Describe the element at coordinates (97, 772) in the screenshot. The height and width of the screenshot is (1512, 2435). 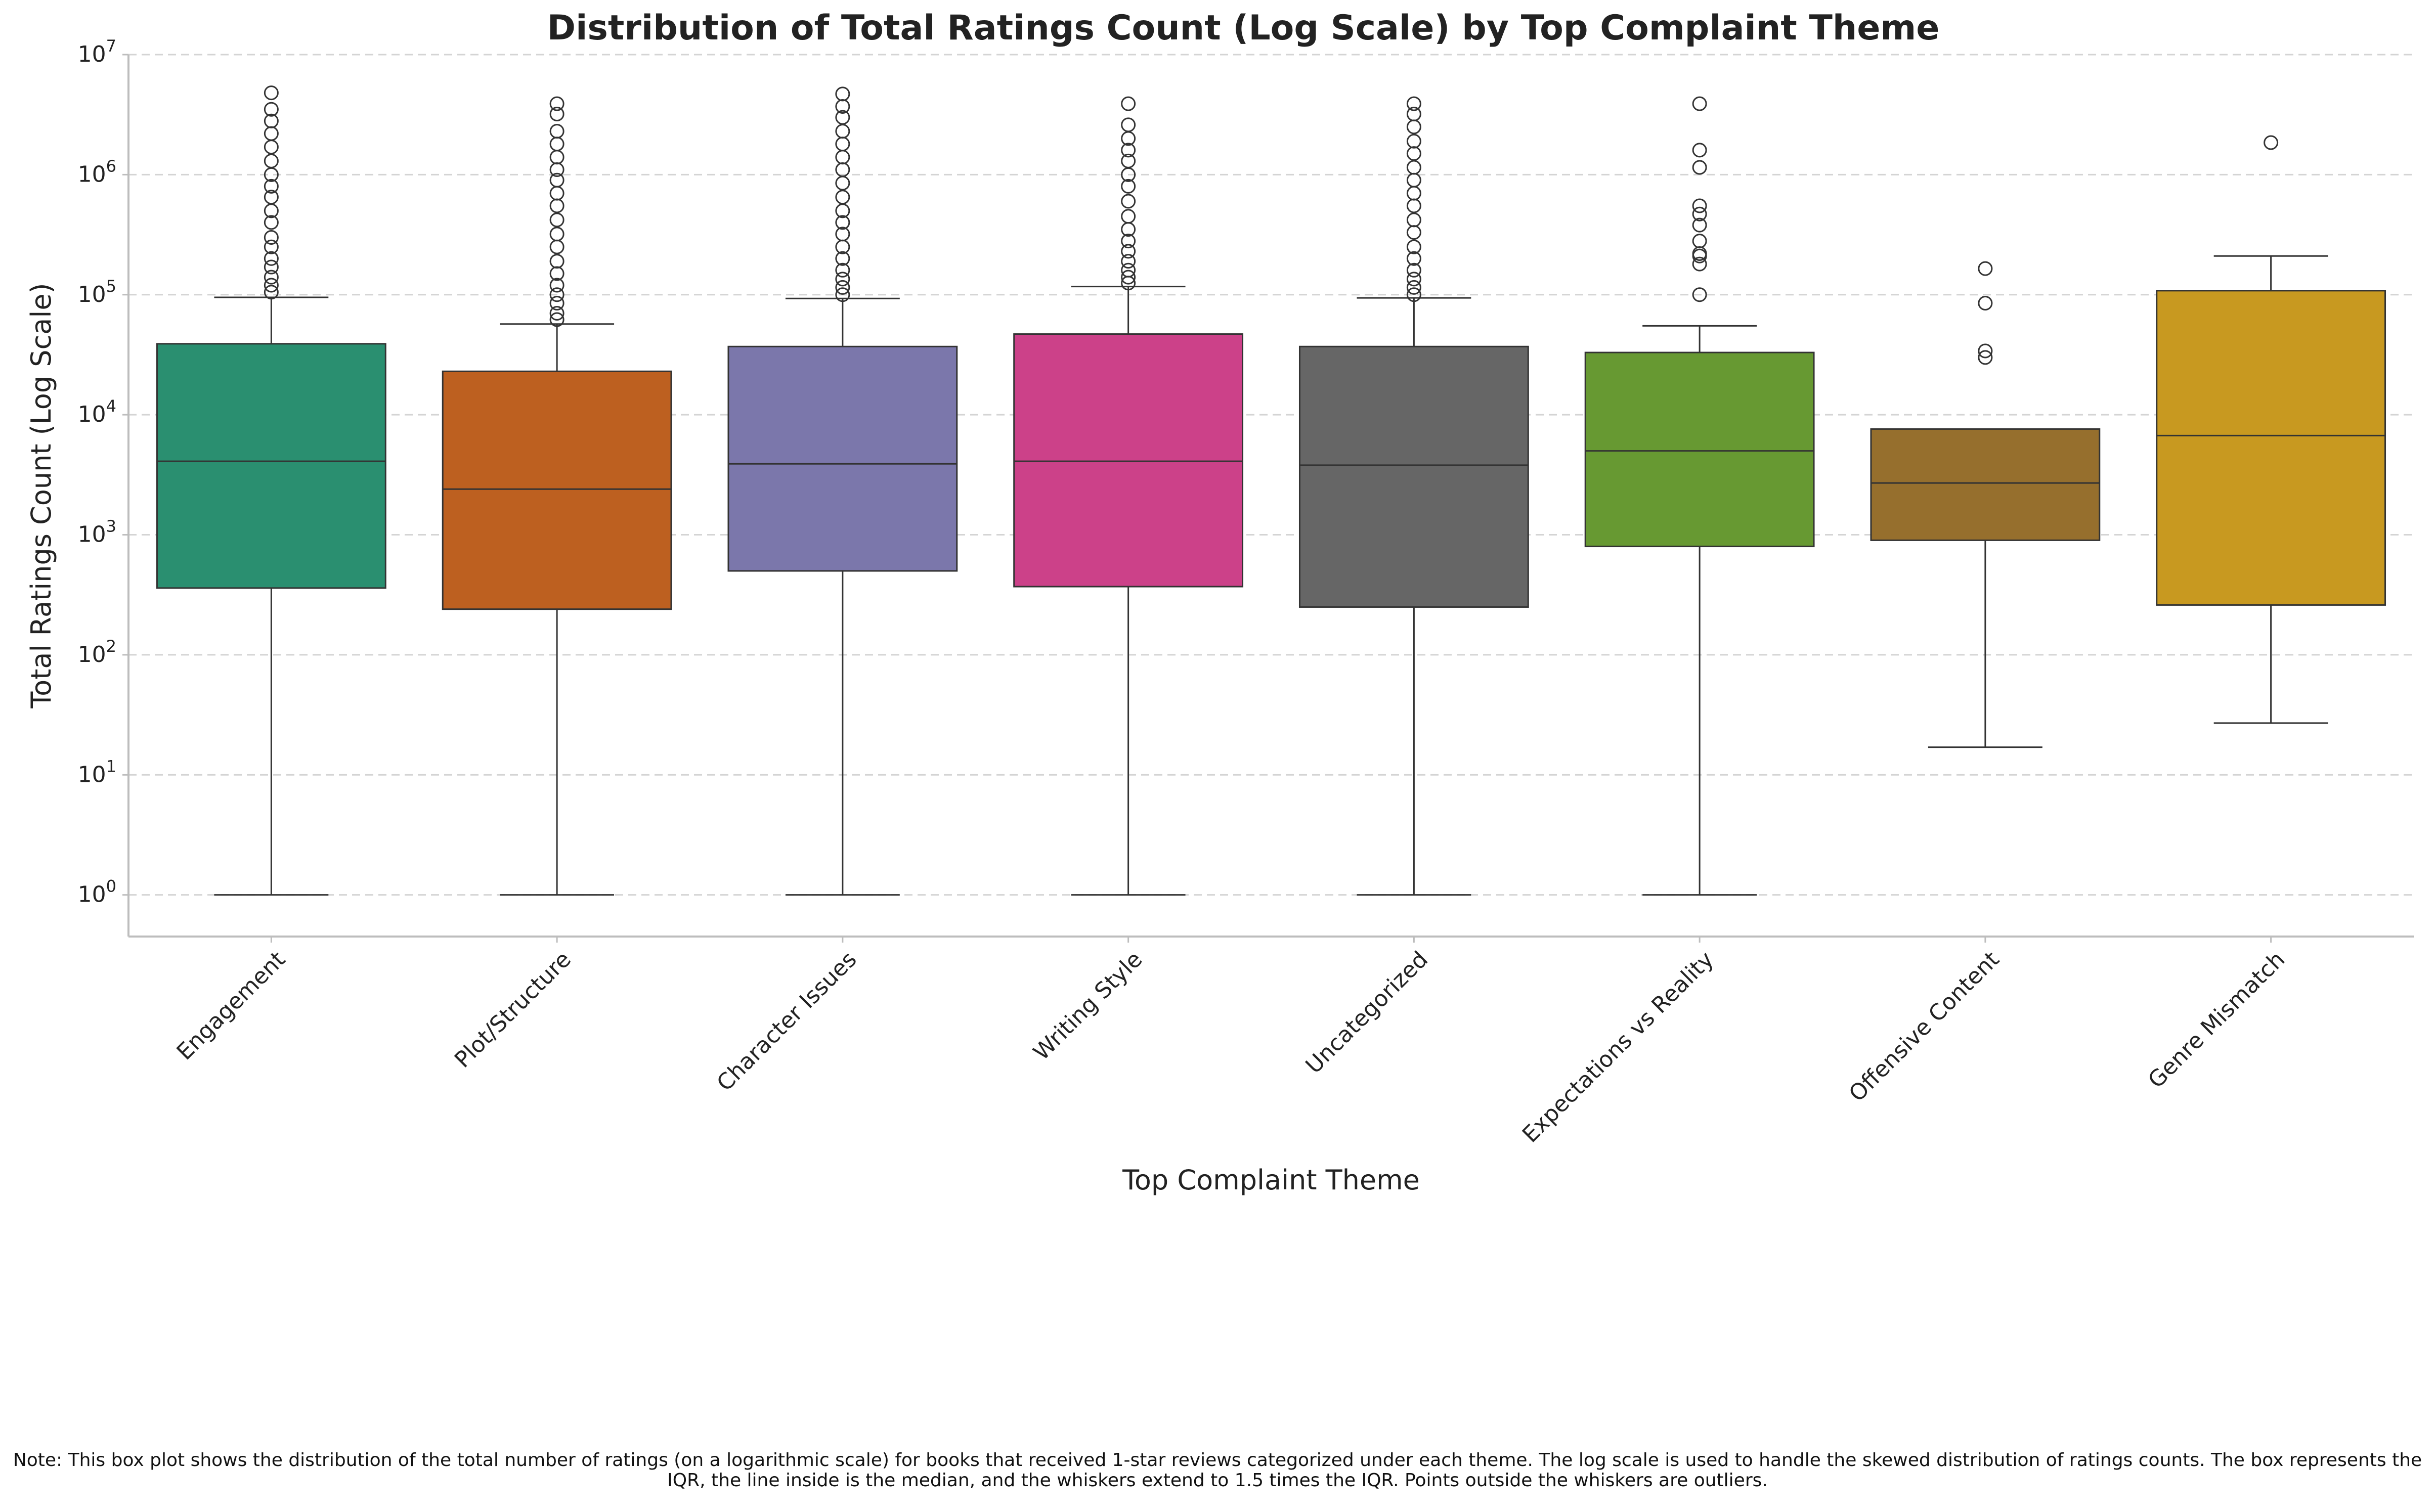
I see `y-tick-label: 10¹` at that location.